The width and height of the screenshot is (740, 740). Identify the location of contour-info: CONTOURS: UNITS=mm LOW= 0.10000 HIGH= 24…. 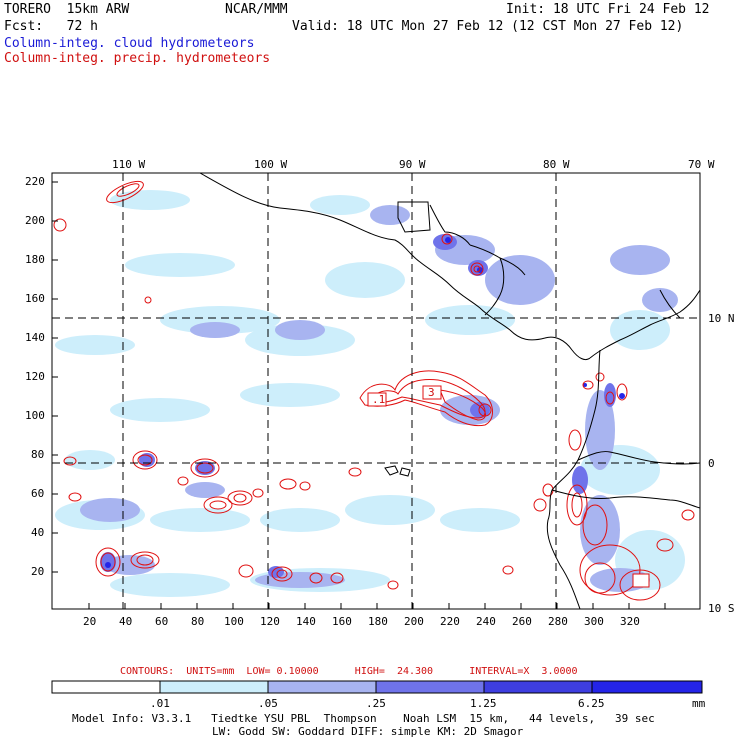
(349, 671).